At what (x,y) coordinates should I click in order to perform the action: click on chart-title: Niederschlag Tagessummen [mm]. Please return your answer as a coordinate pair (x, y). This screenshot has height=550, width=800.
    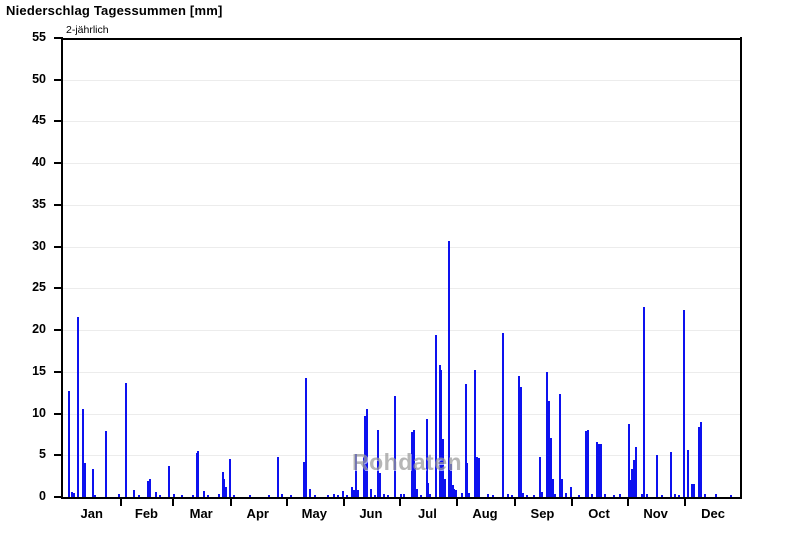
    Looking at the image, I should click on (114, 10).